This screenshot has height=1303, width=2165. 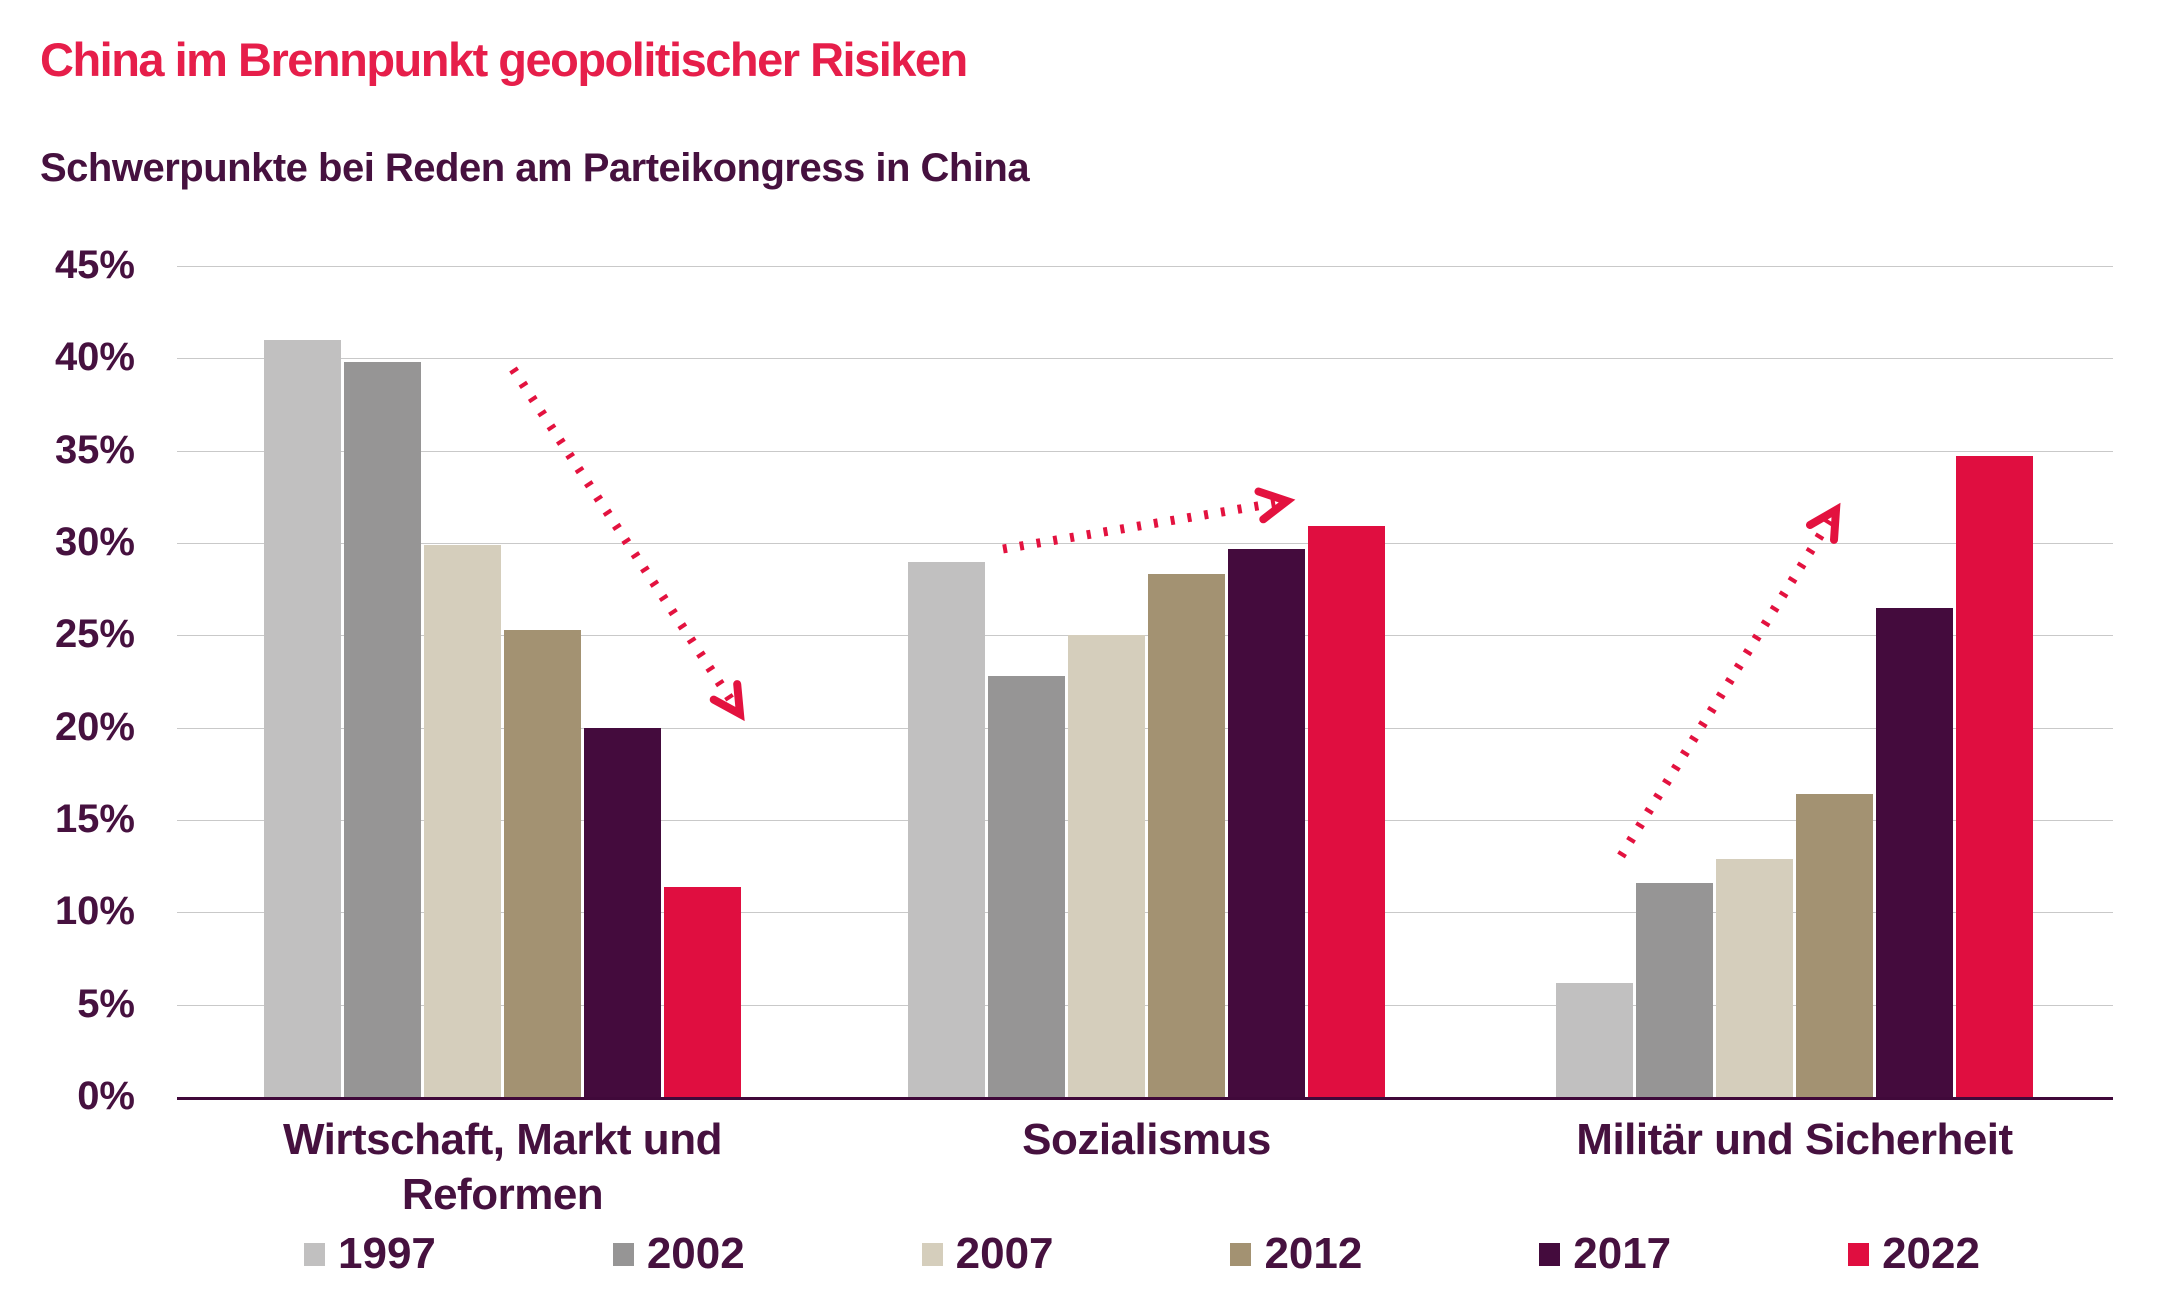 What do you see at coordinates (94, 357) in the screenshot?
I see `y-tick-label-40: 40%` at bounding box center [94, 357].